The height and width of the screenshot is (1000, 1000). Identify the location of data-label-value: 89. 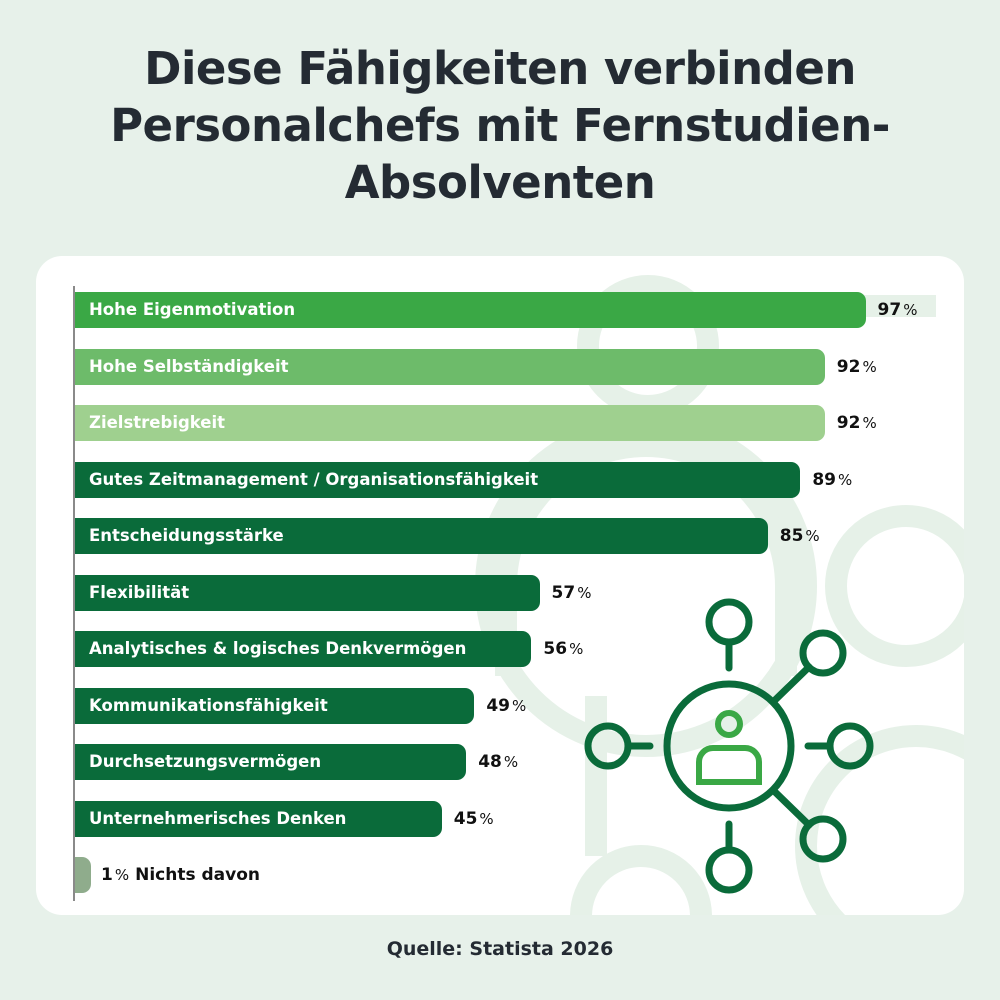
(824, 479).